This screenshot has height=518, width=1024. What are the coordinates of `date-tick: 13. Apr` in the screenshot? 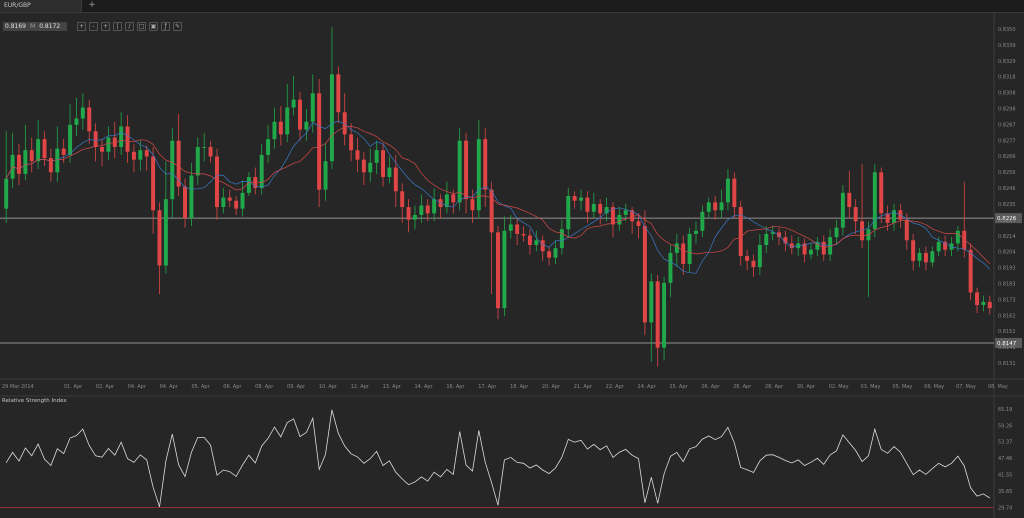 It's located at (392, 387).